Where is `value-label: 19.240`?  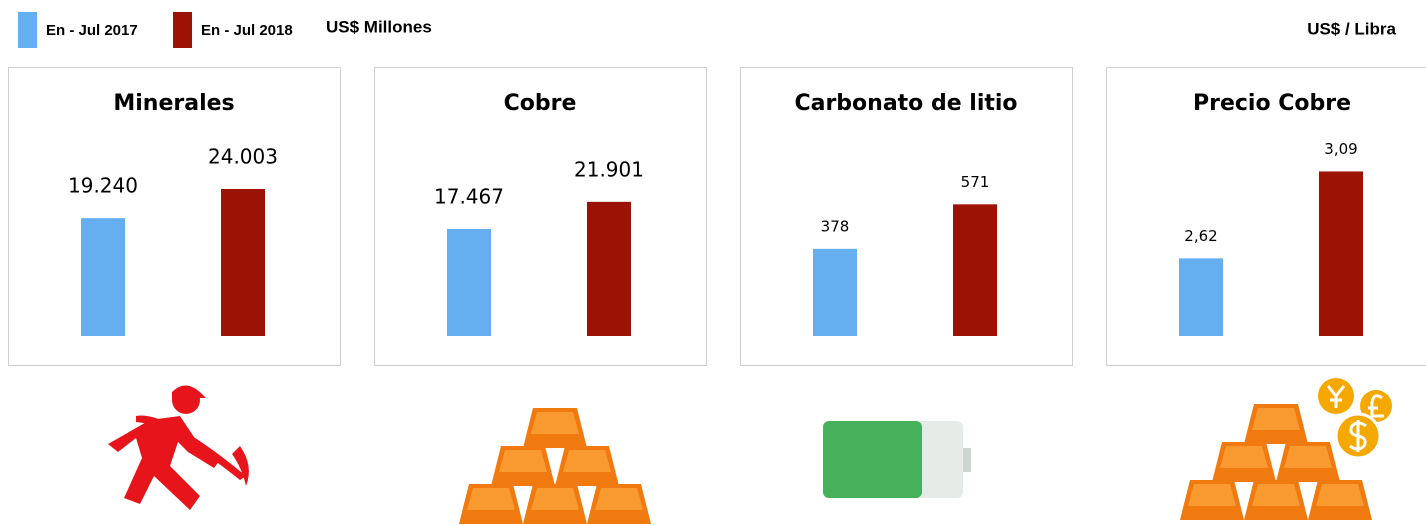 value-label: 19.240 is located at coordinates (103, 186).